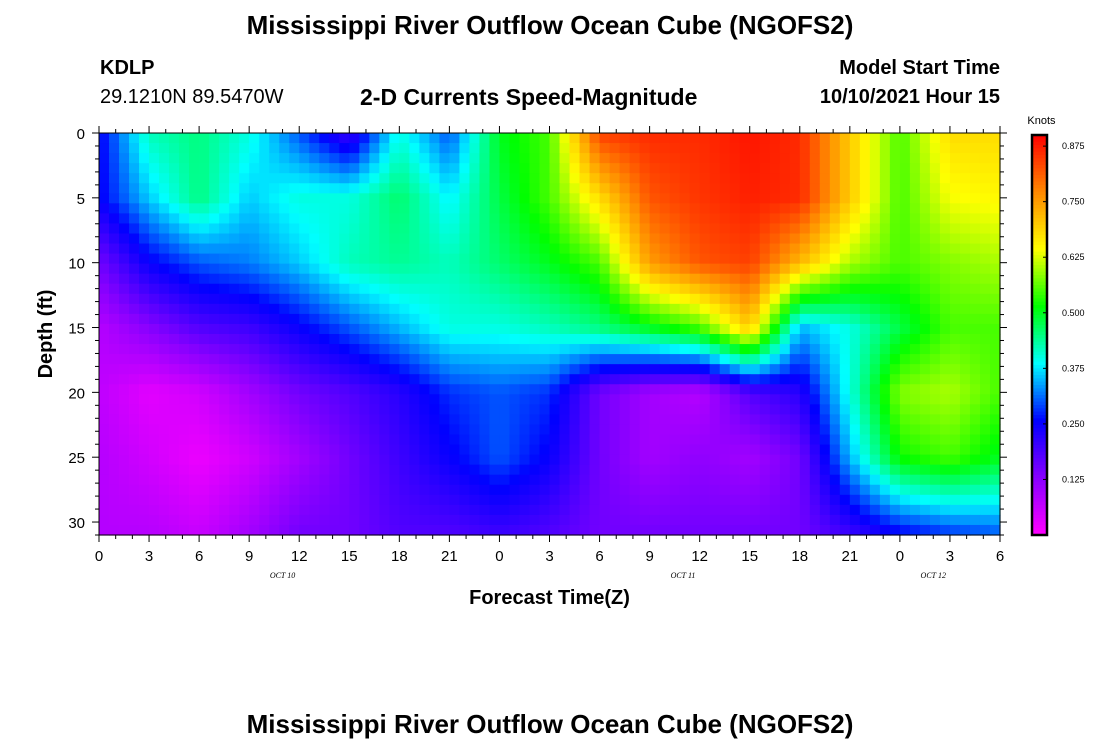 The width and height of the screenshot is (1100, 750). I want to click on y-tick-label: 15, so click(76, 329).